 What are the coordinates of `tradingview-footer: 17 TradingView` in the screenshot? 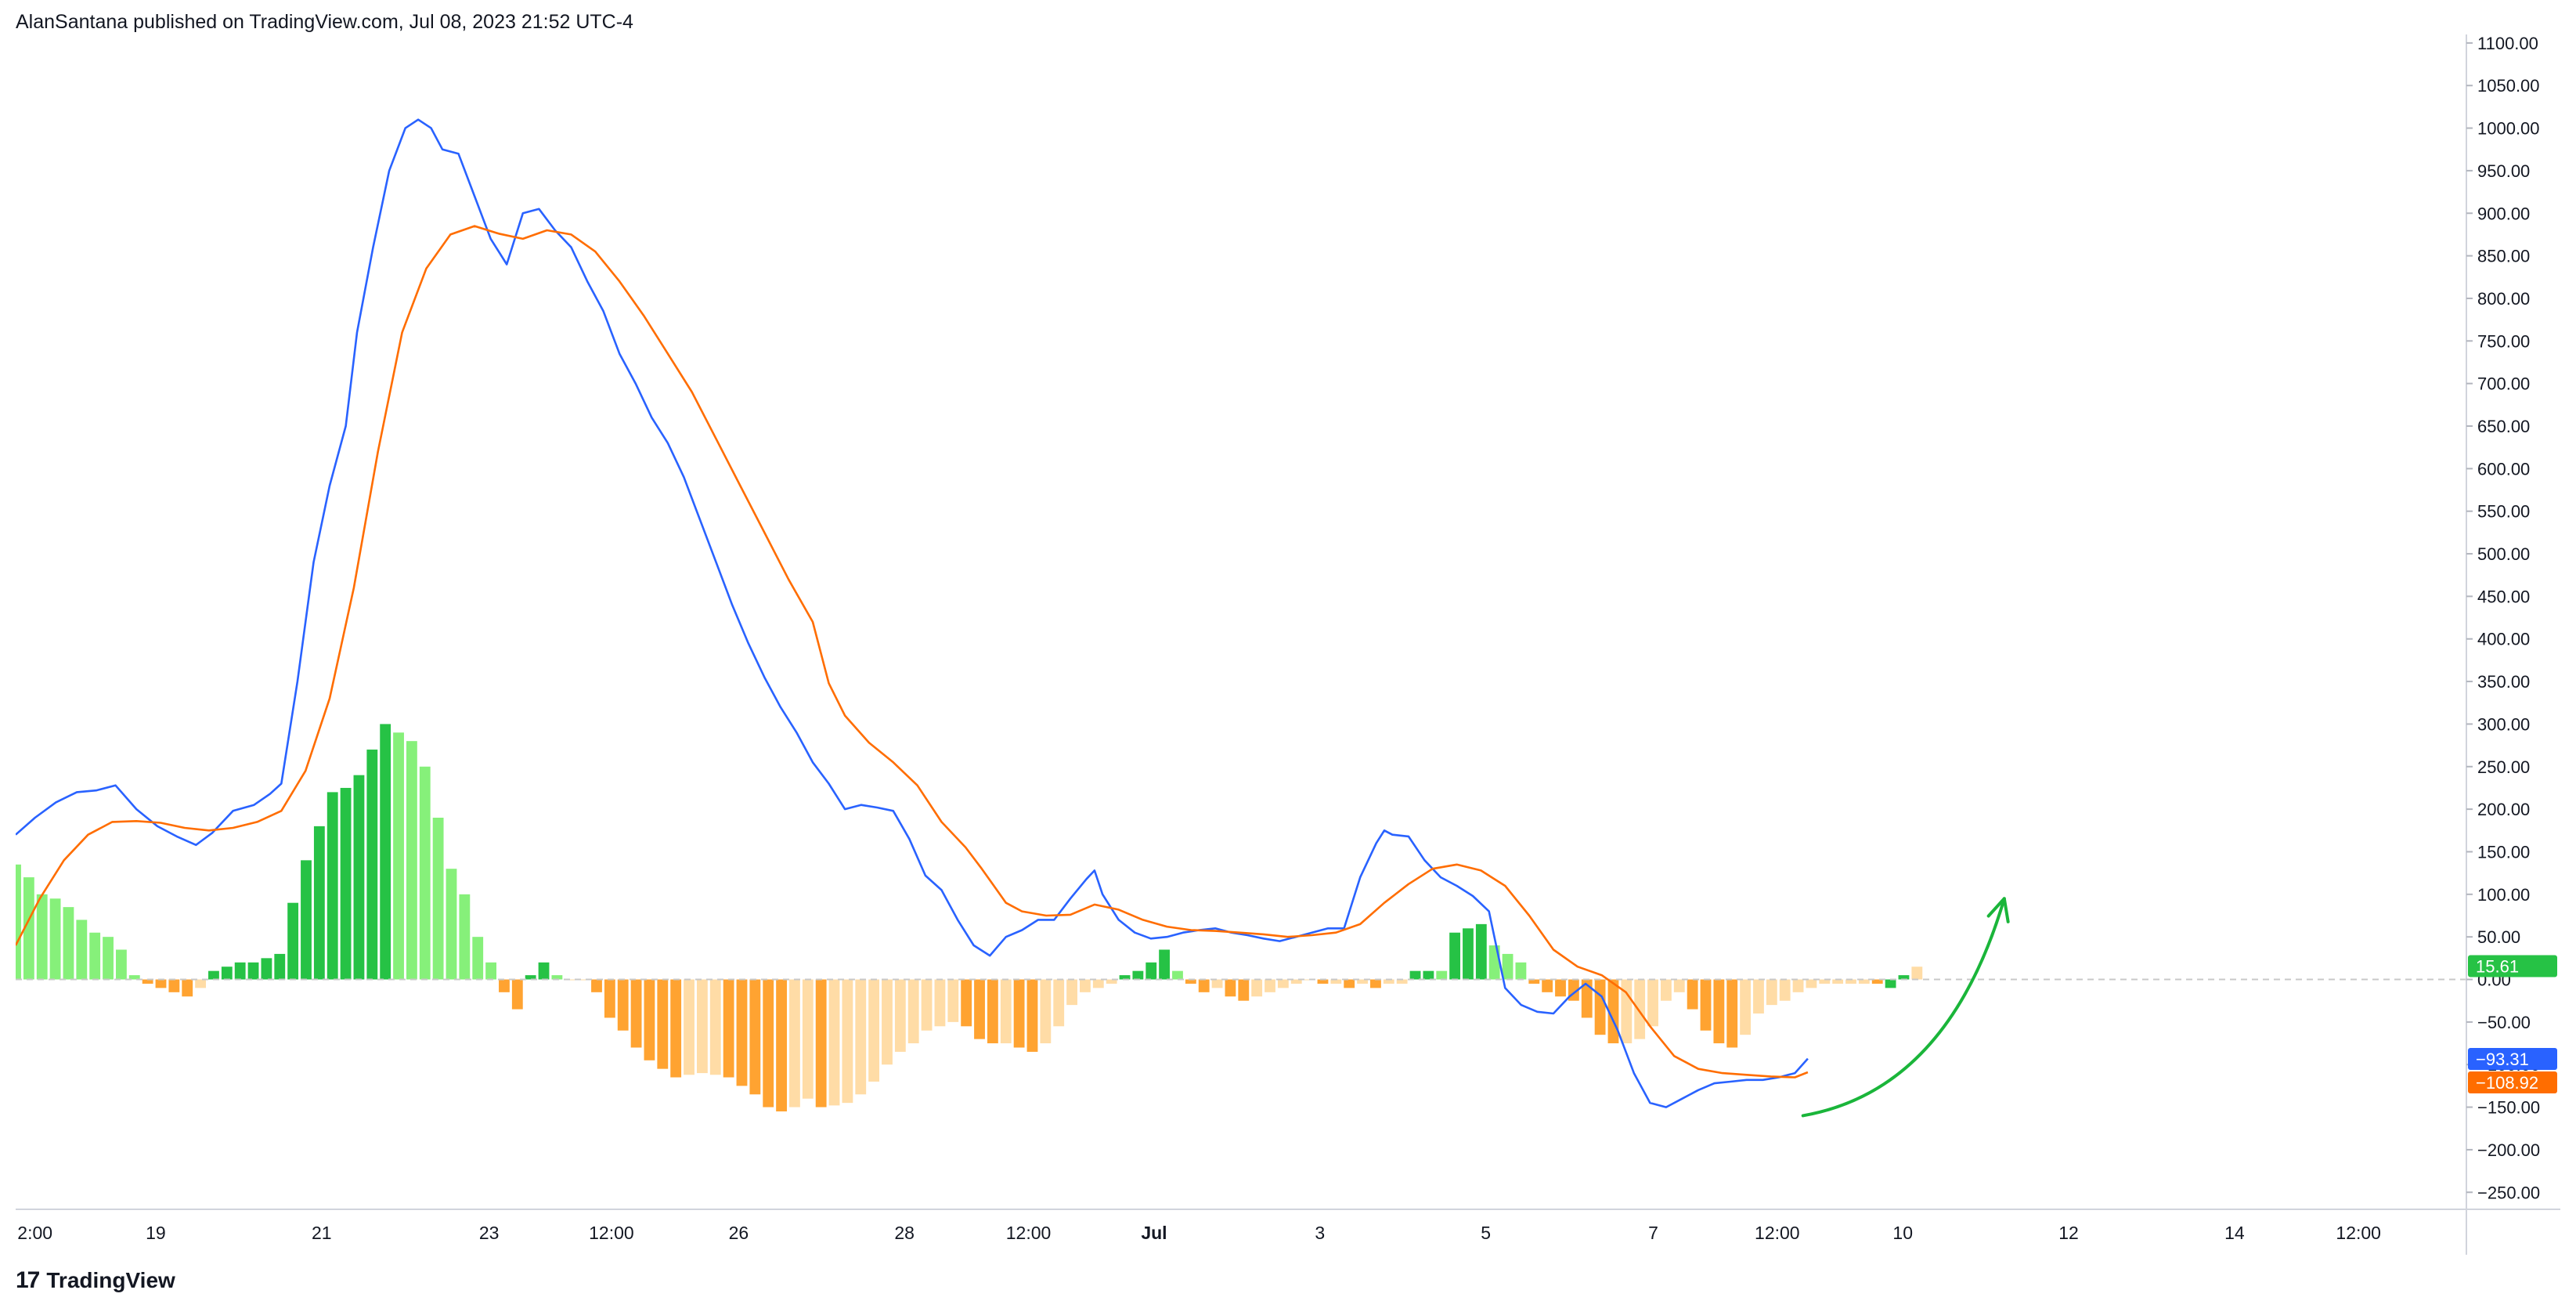 It's located at (95, 1280).